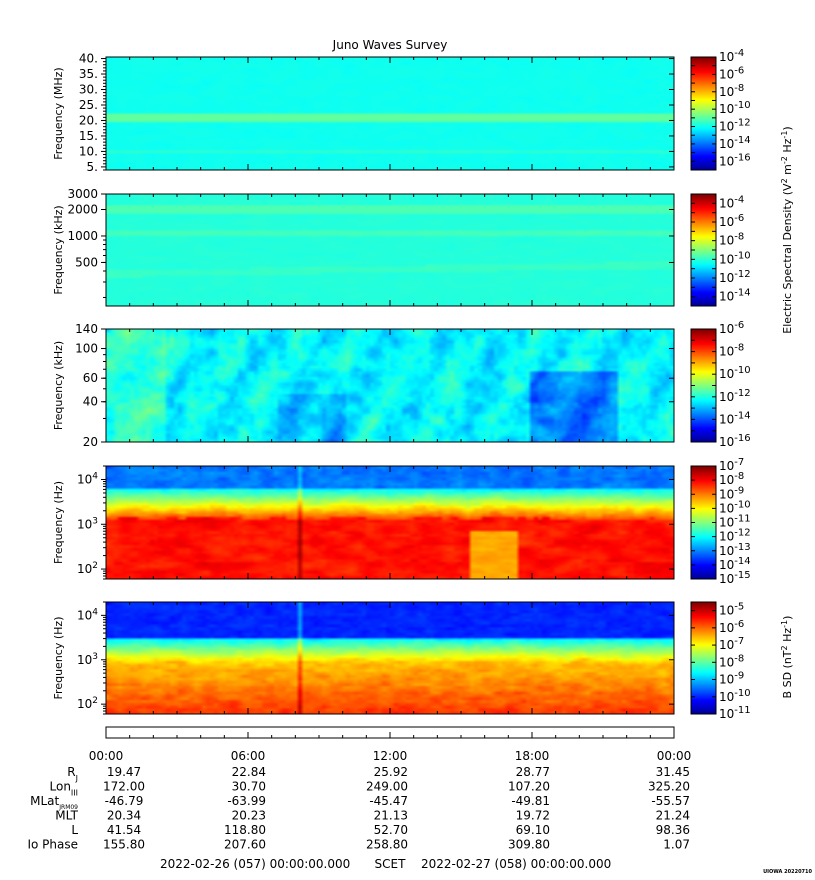  I want to click on ephemeris-row-label: Io Phase, so click(52, 845).